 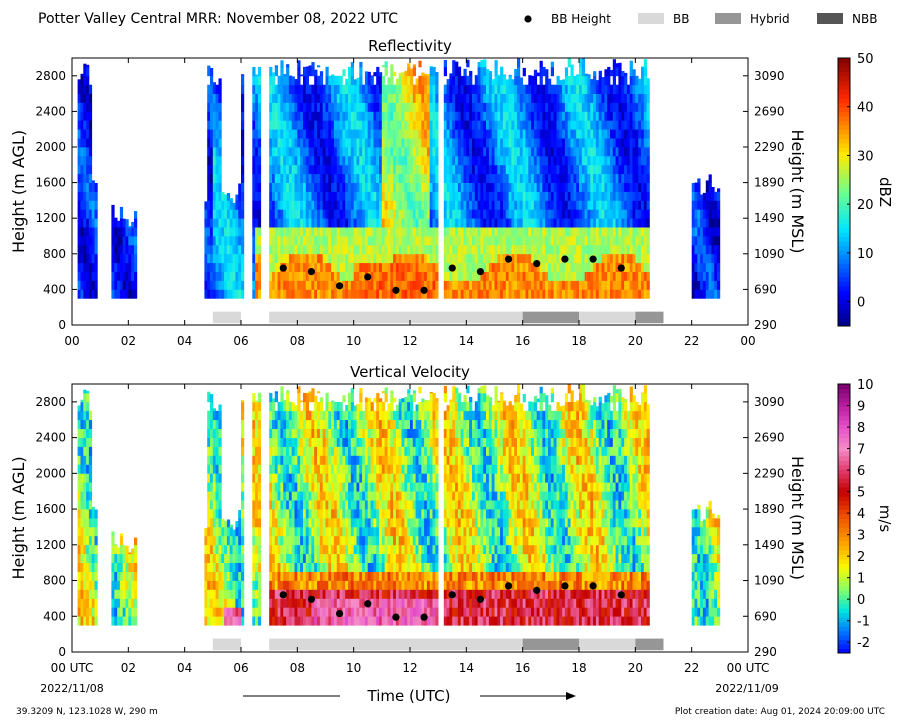 I want to click on colorbar-segment, so click(x=844, y=60).